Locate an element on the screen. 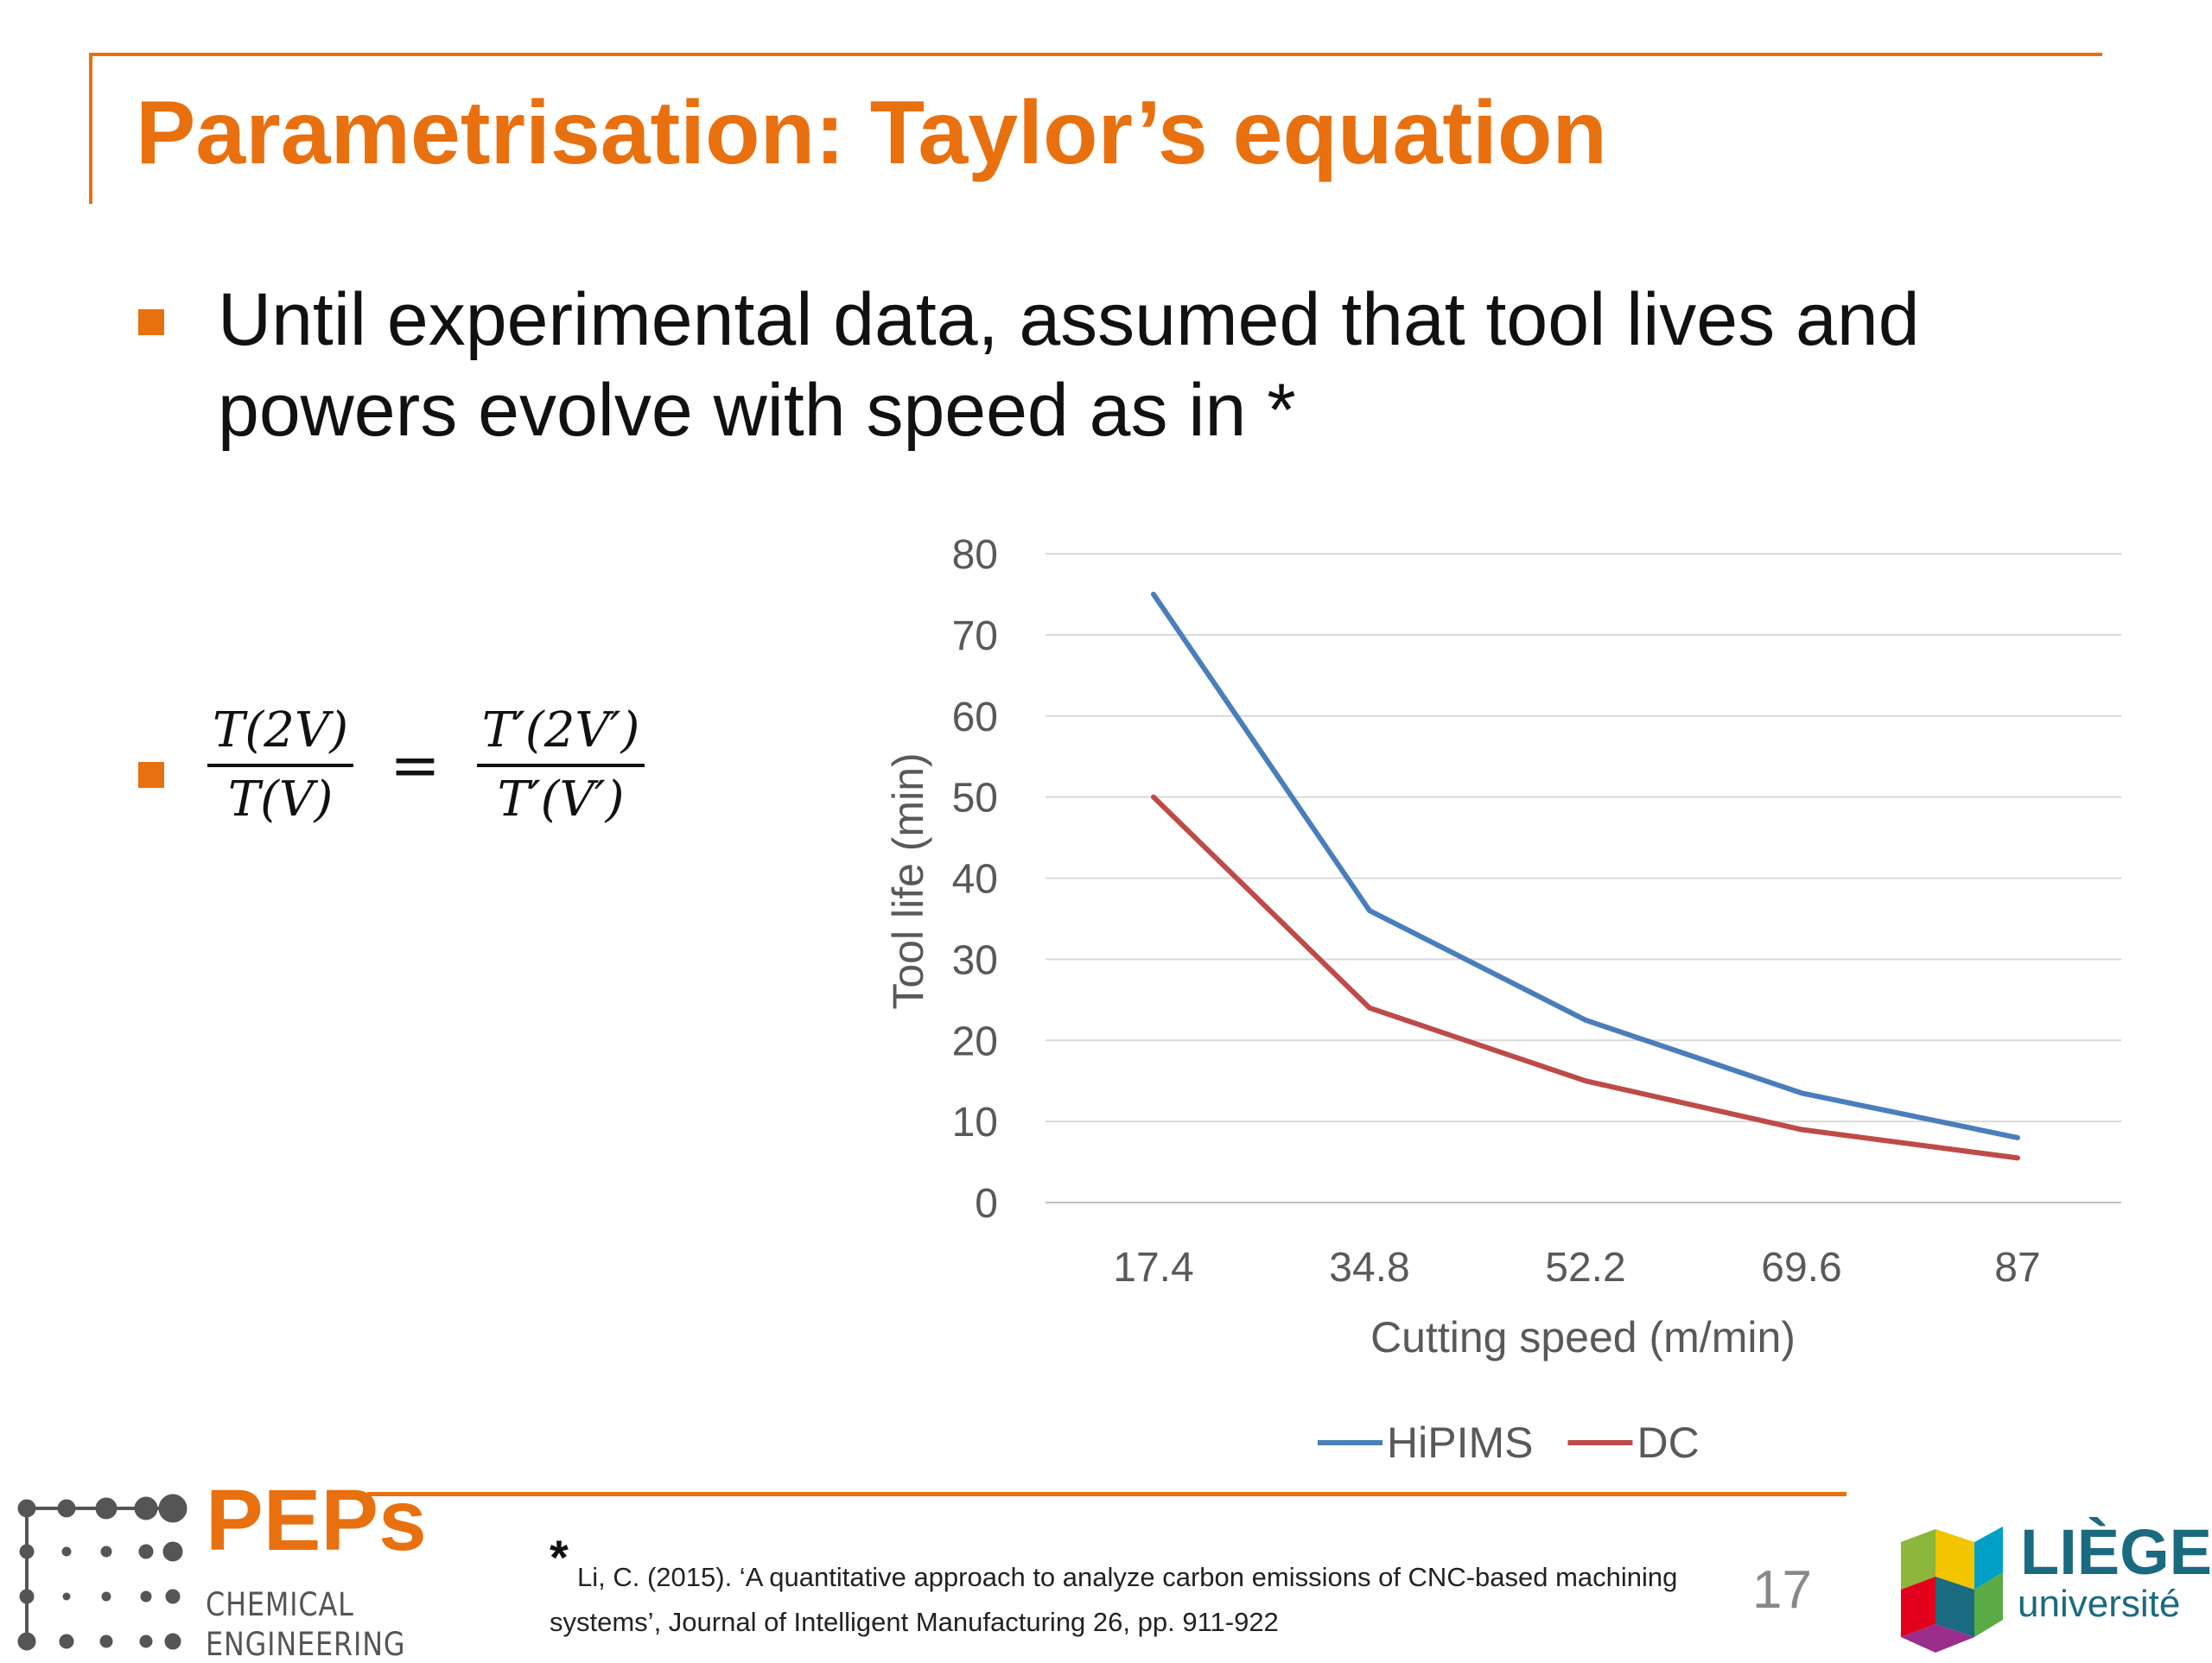  peps-logo-line2: ENGINEERING is located at coordinates (306, 1645).